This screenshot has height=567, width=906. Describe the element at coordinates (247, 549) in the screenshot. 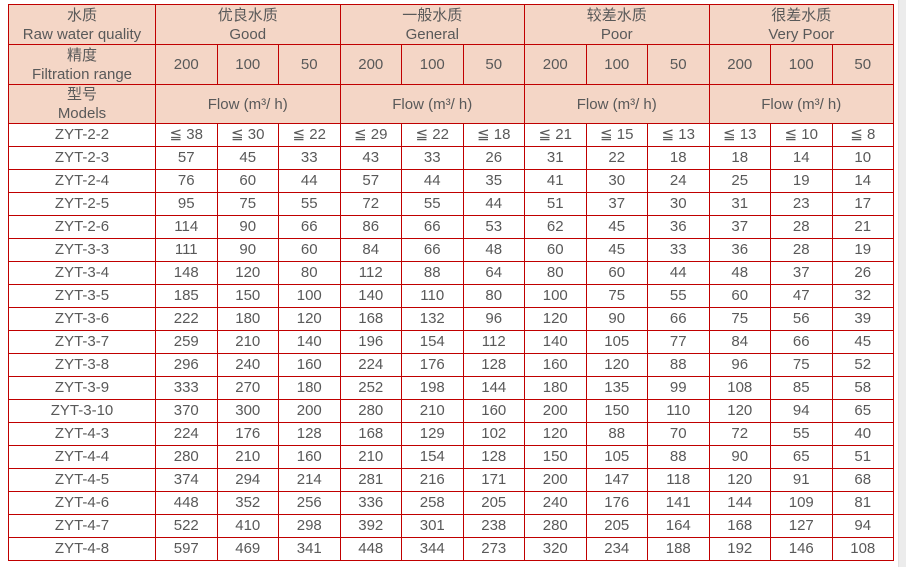

I see `flow-value-cell: 469` at that location.